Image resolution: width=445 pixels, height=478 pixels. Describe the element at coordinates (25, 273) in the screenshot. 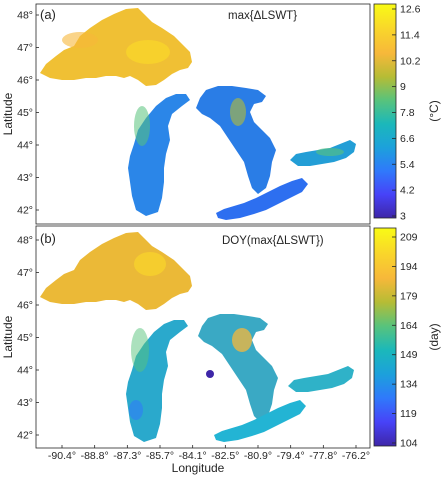

I see `panel-b-y-tick-label: 47°` at that location.